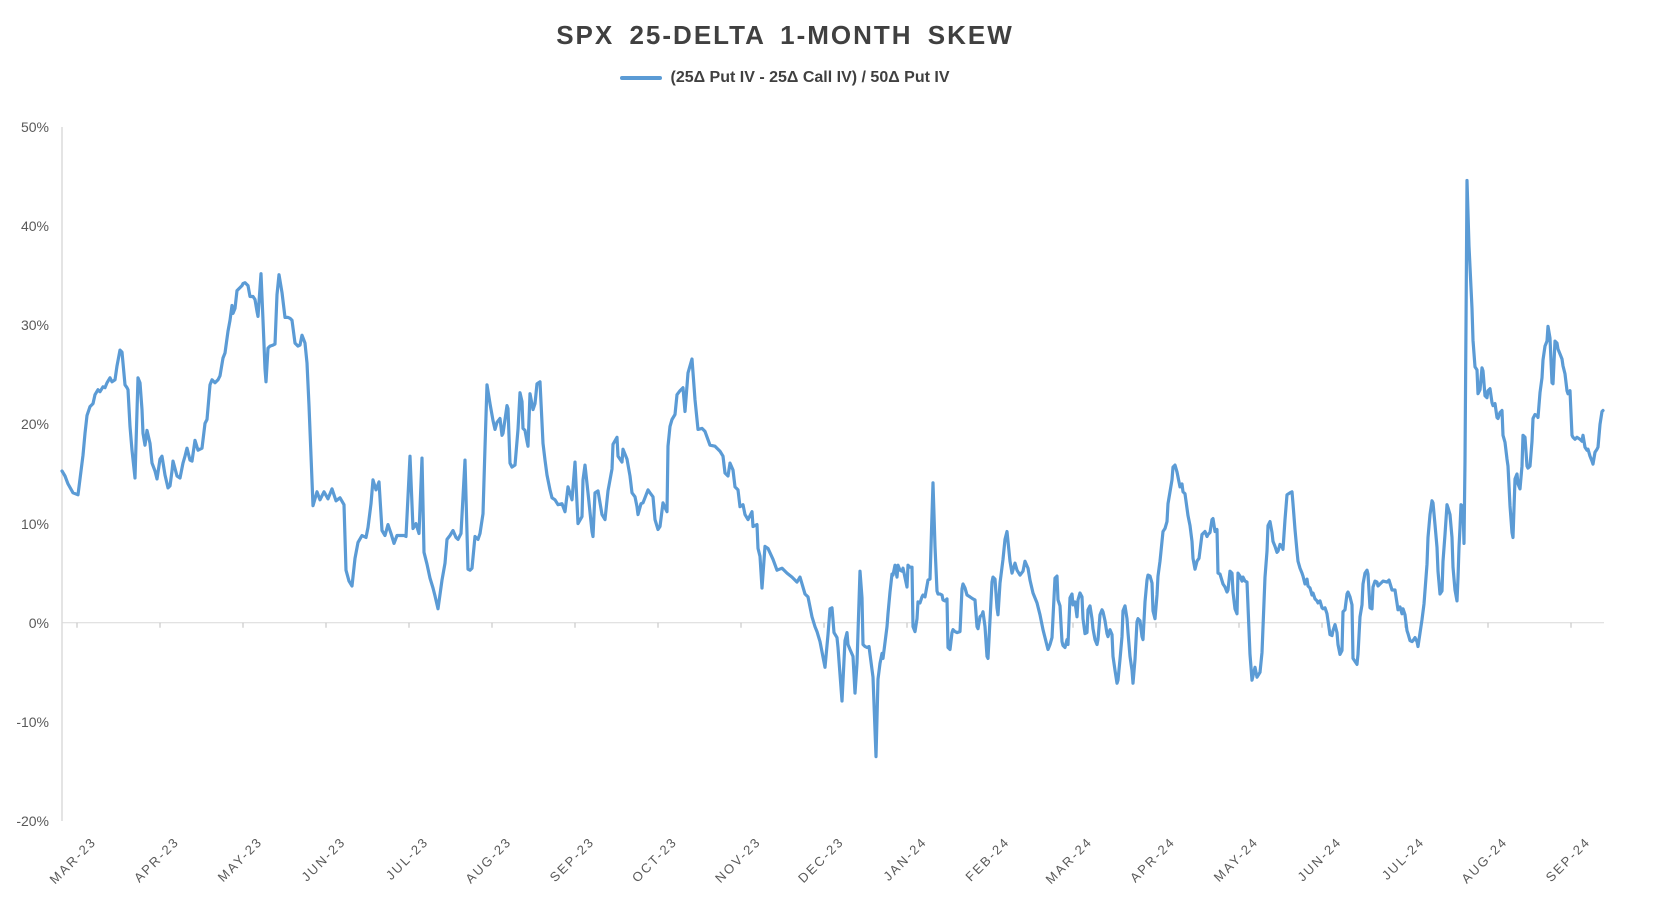 The image size is (1656, 908). Describe the element at coordinates (785, 35) in the screenshot. I see `chart-title: SPX 25-DELTA 1-MONTH SKEW` at that location.